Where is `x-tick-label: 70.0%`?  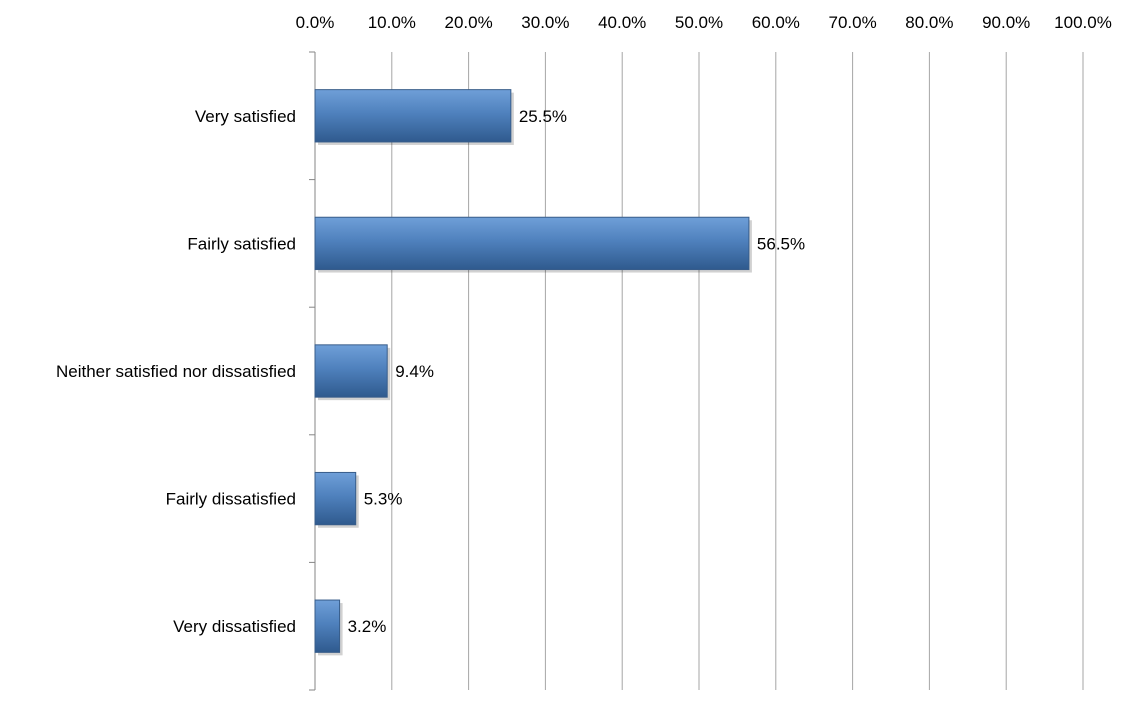 x-tick-label: 70.0% is located at coordinates (852, 22).